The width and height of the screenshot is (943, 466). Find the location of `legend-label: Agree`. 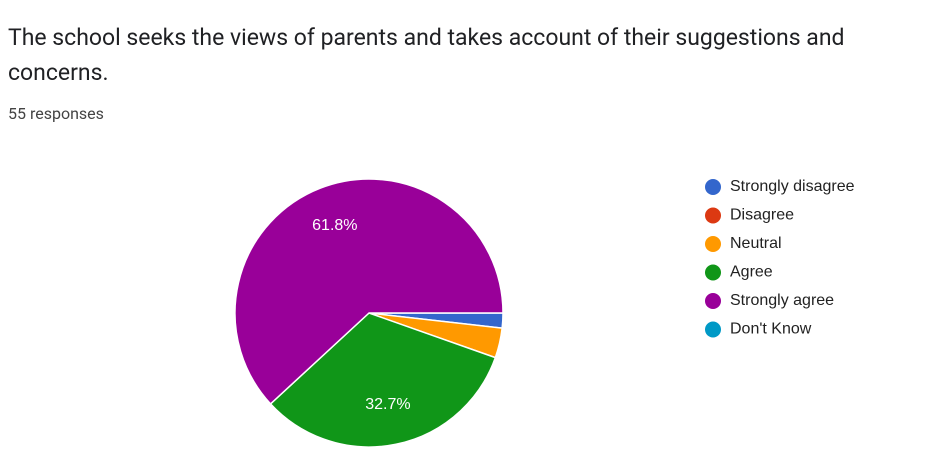

legend-label: Agree is located at coordinates (751, 272).